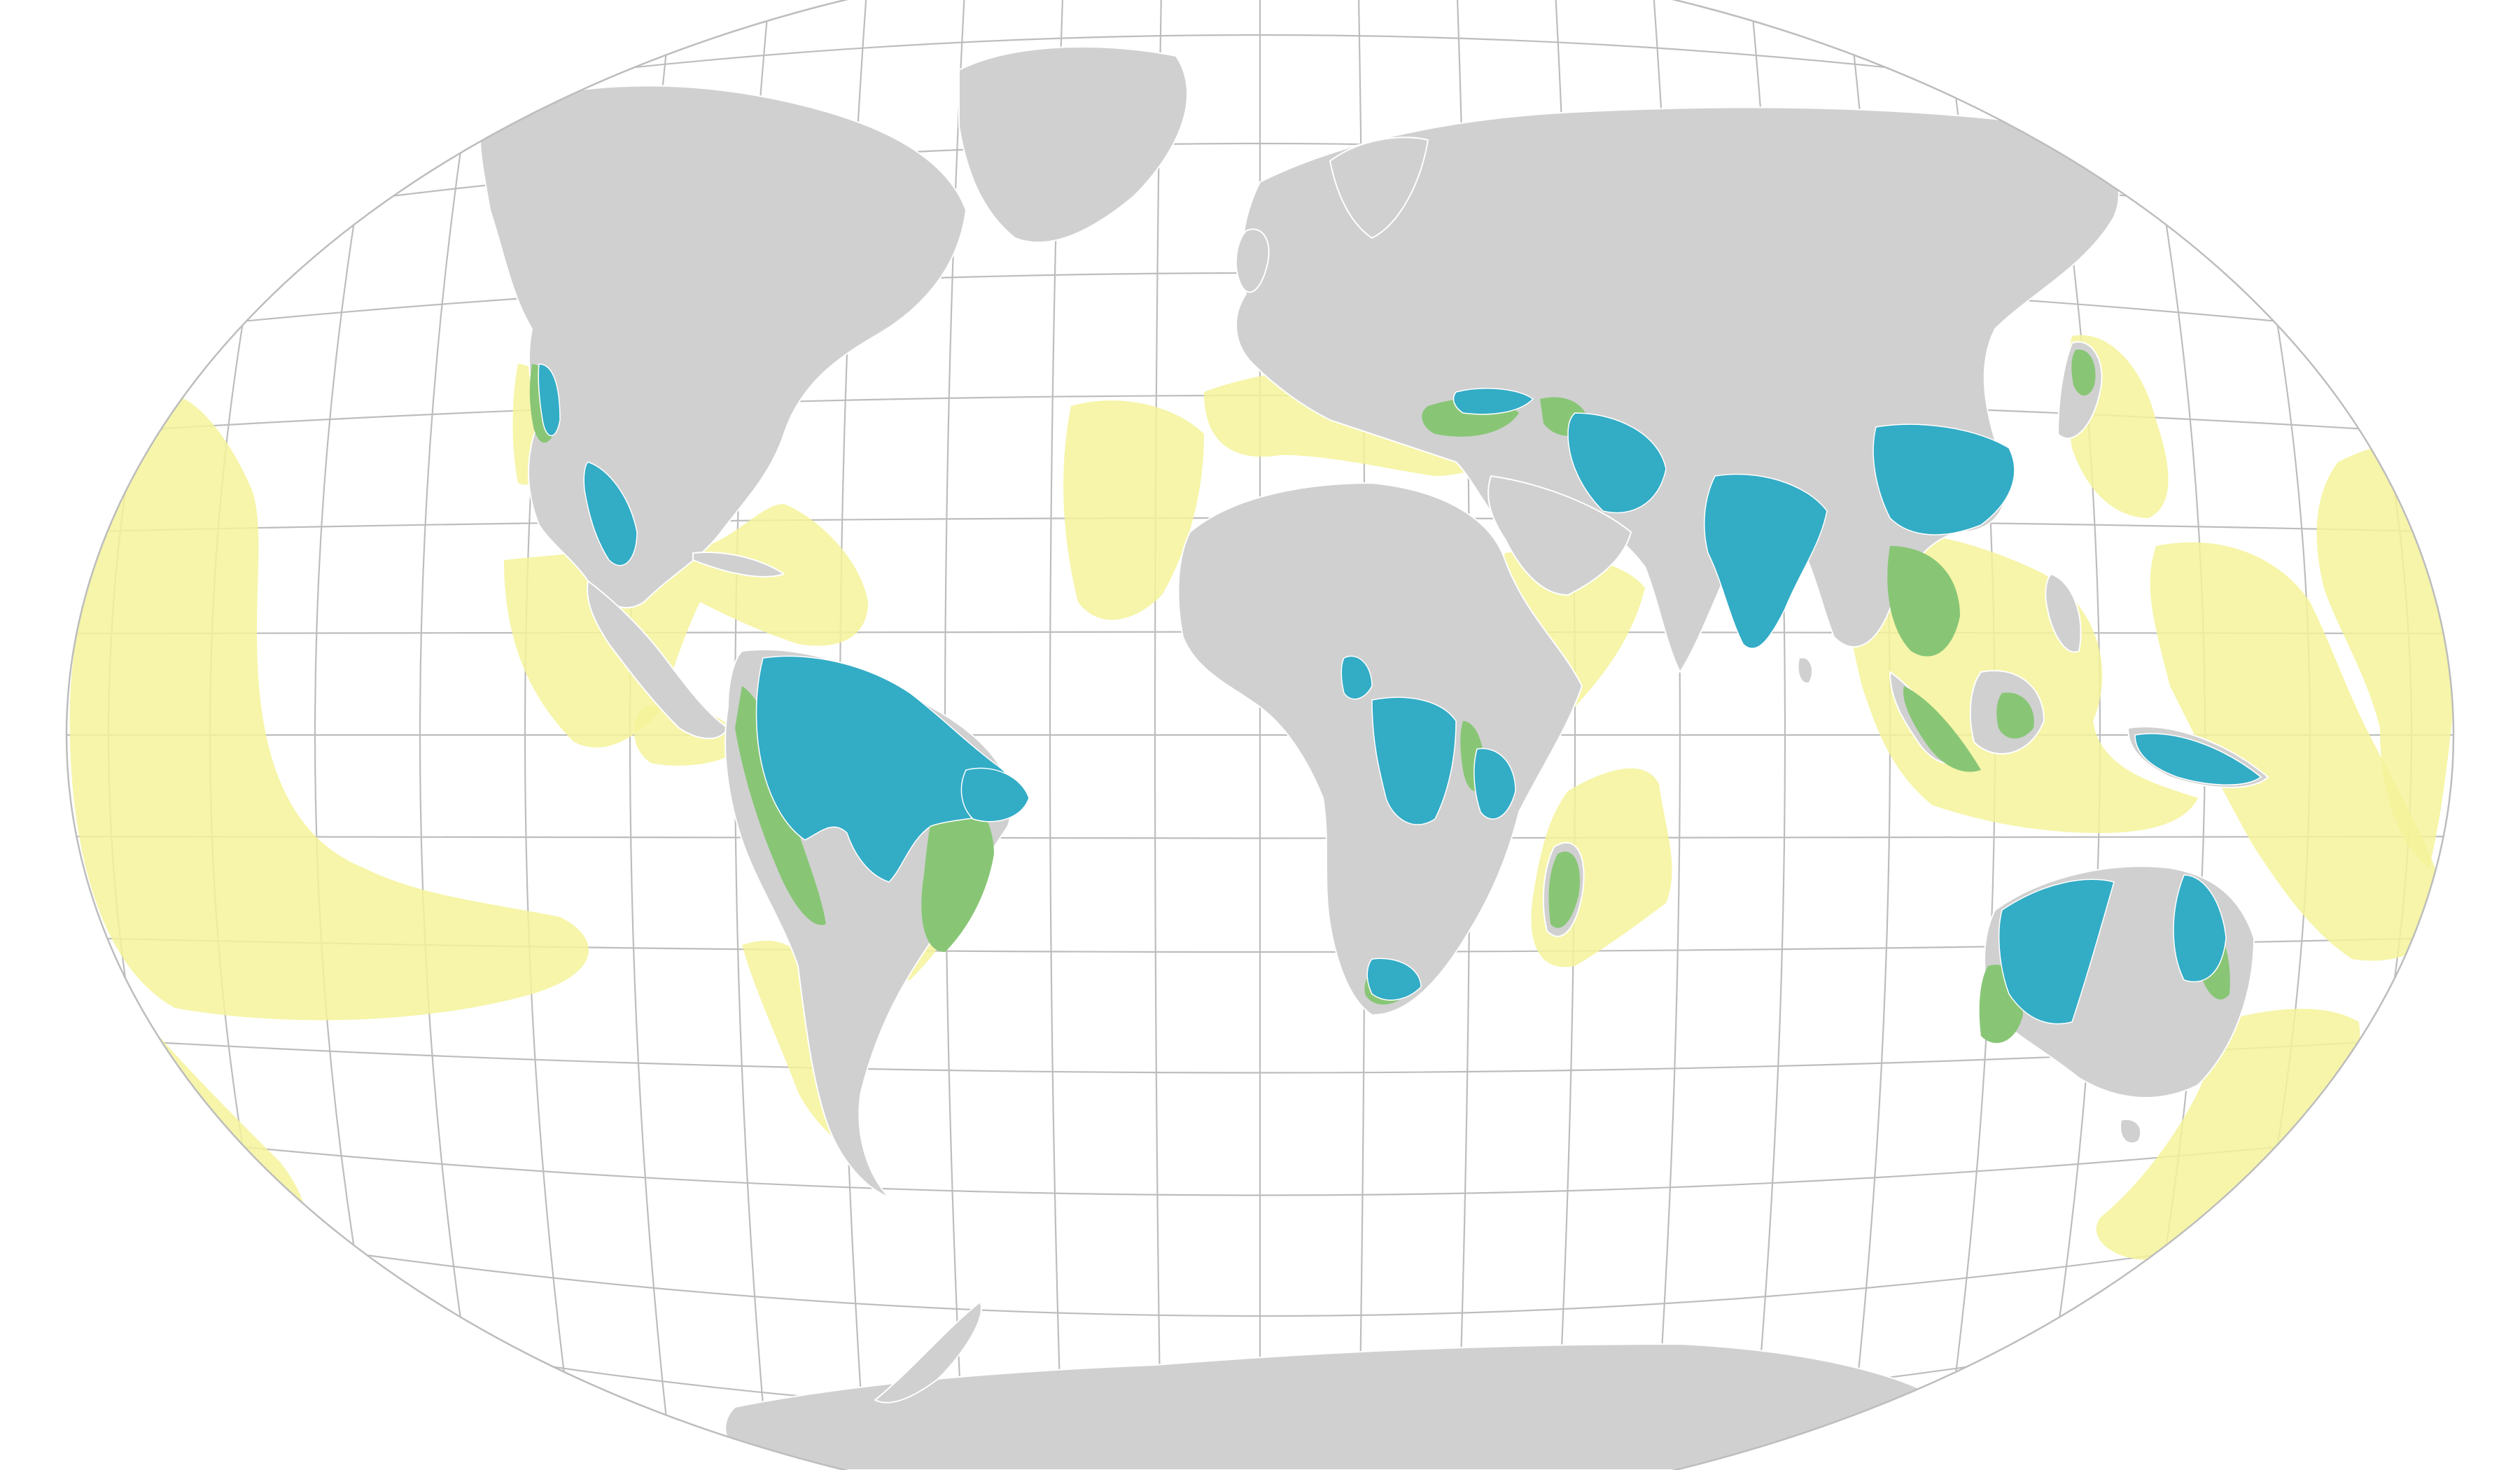 The image size is (2520, 1470). I want to click on turkey-core, so click(1493, 401).